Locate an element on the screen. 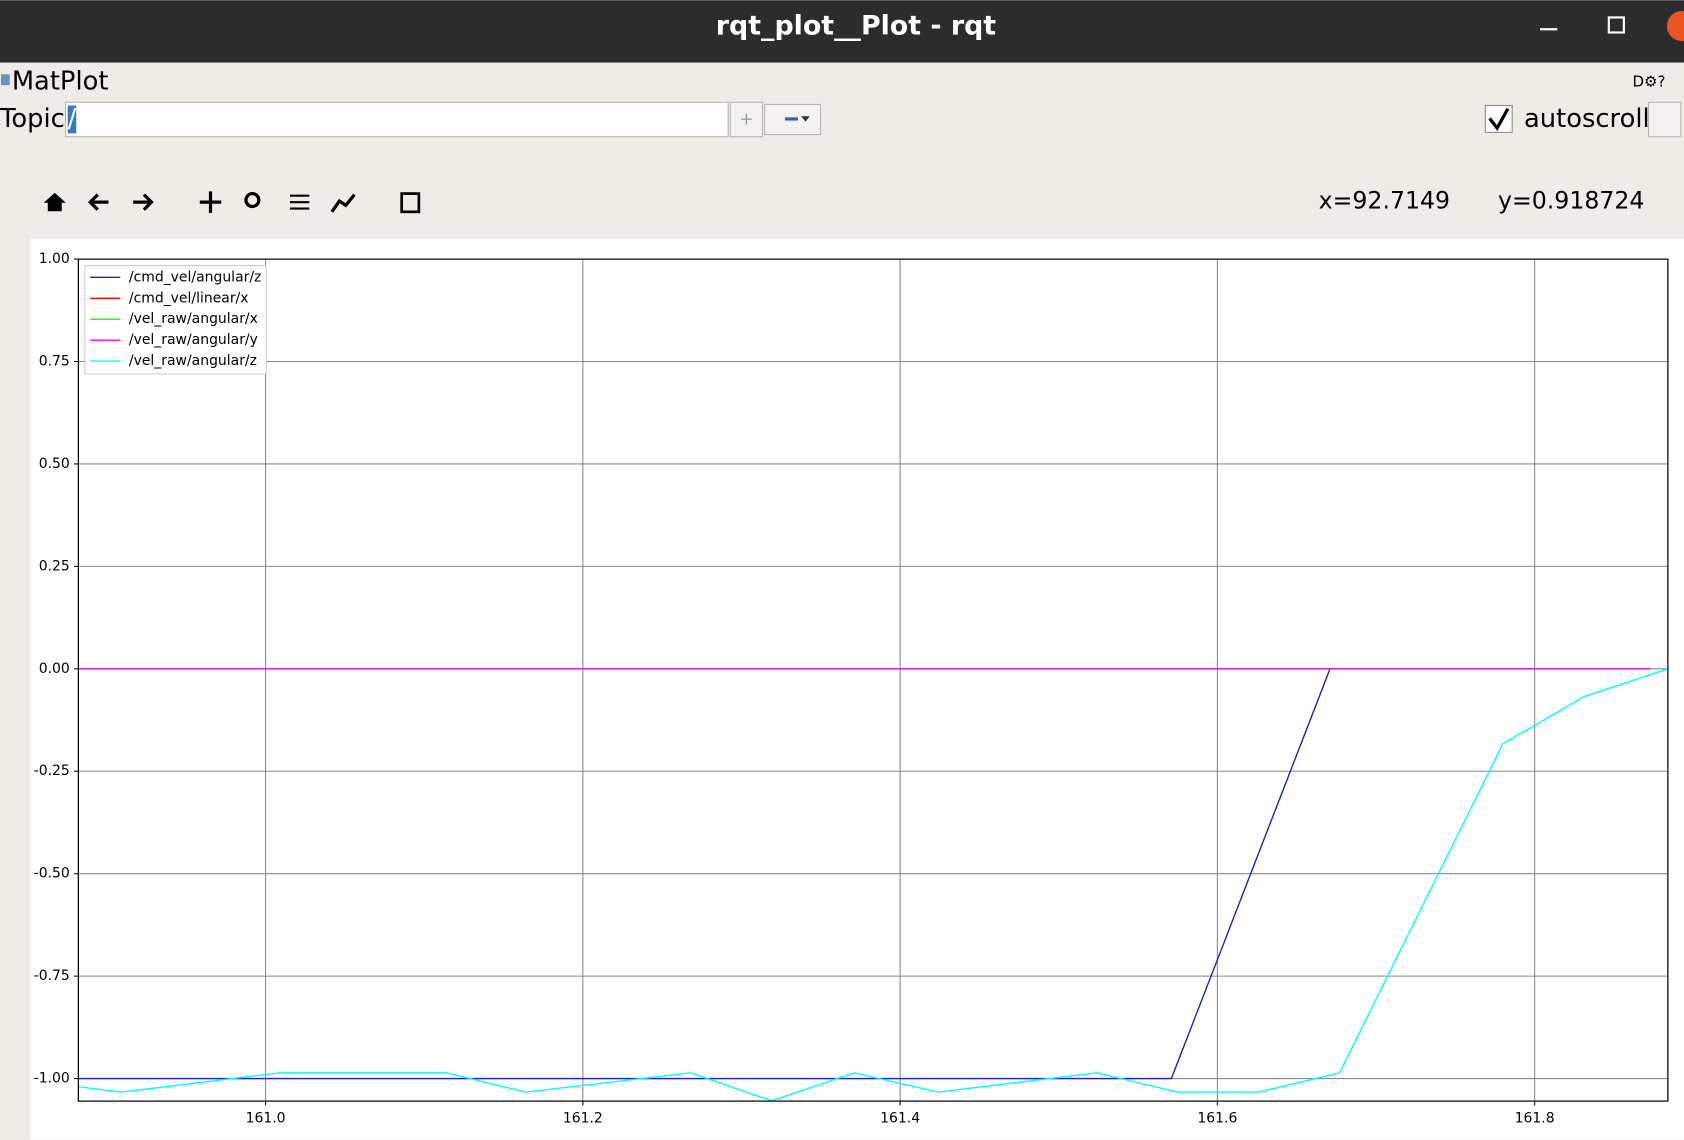  y-tick-label: 0.50 is located at coordinates (54, 464).